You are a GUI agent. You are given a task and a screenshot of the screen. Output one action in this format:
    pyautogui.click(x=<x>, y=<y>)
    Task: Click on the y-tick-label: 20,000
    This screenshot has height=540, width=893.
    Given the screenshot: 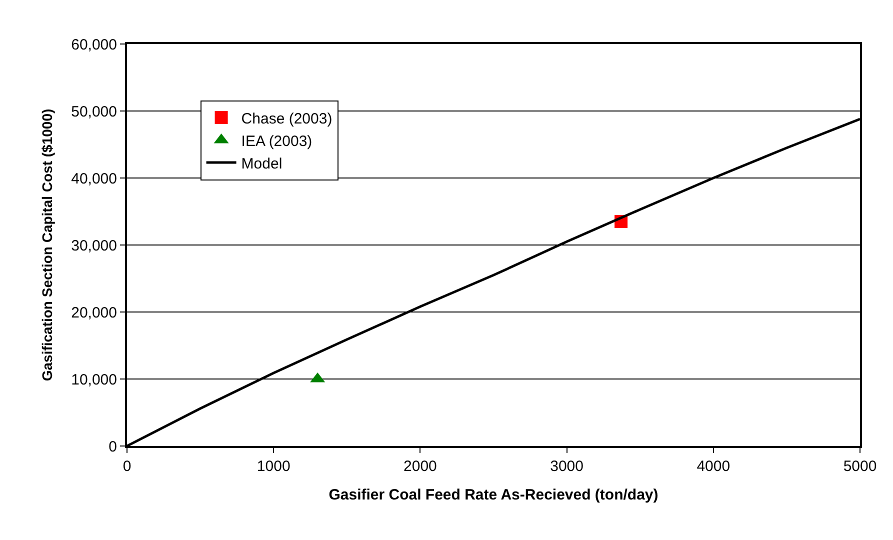 What is the action you would take?
    pyautogui.click(x=94, y=313)
    